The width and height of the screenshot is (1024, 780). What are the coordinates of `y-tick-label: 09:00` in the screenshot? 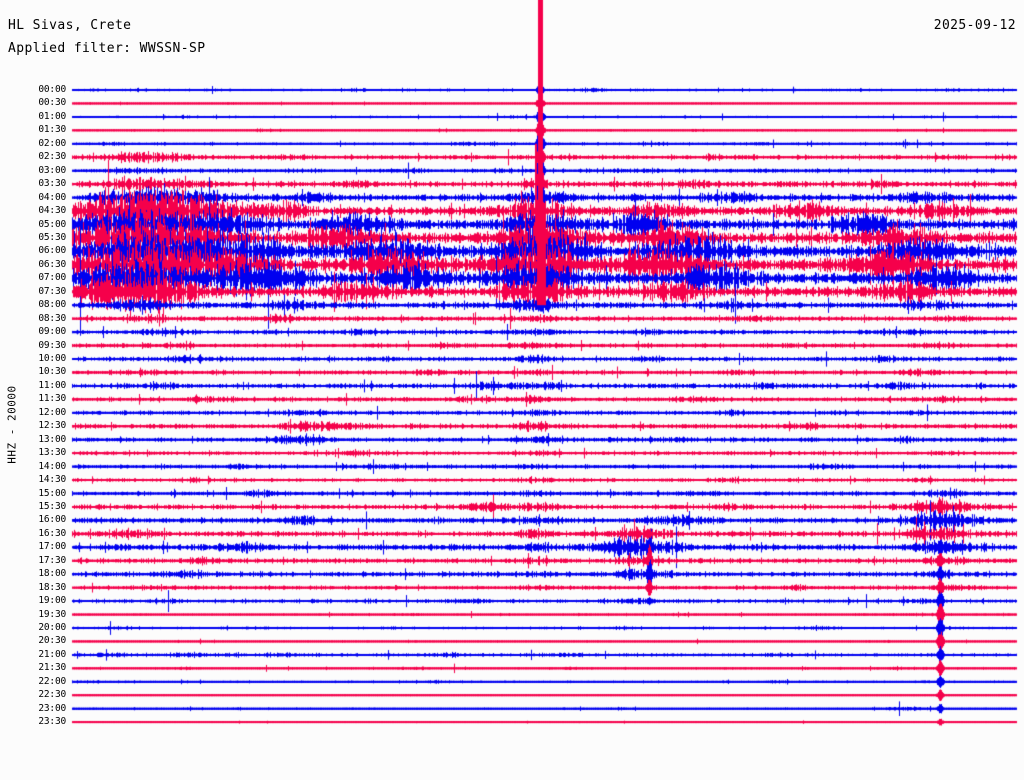 It's located at (52, 332).